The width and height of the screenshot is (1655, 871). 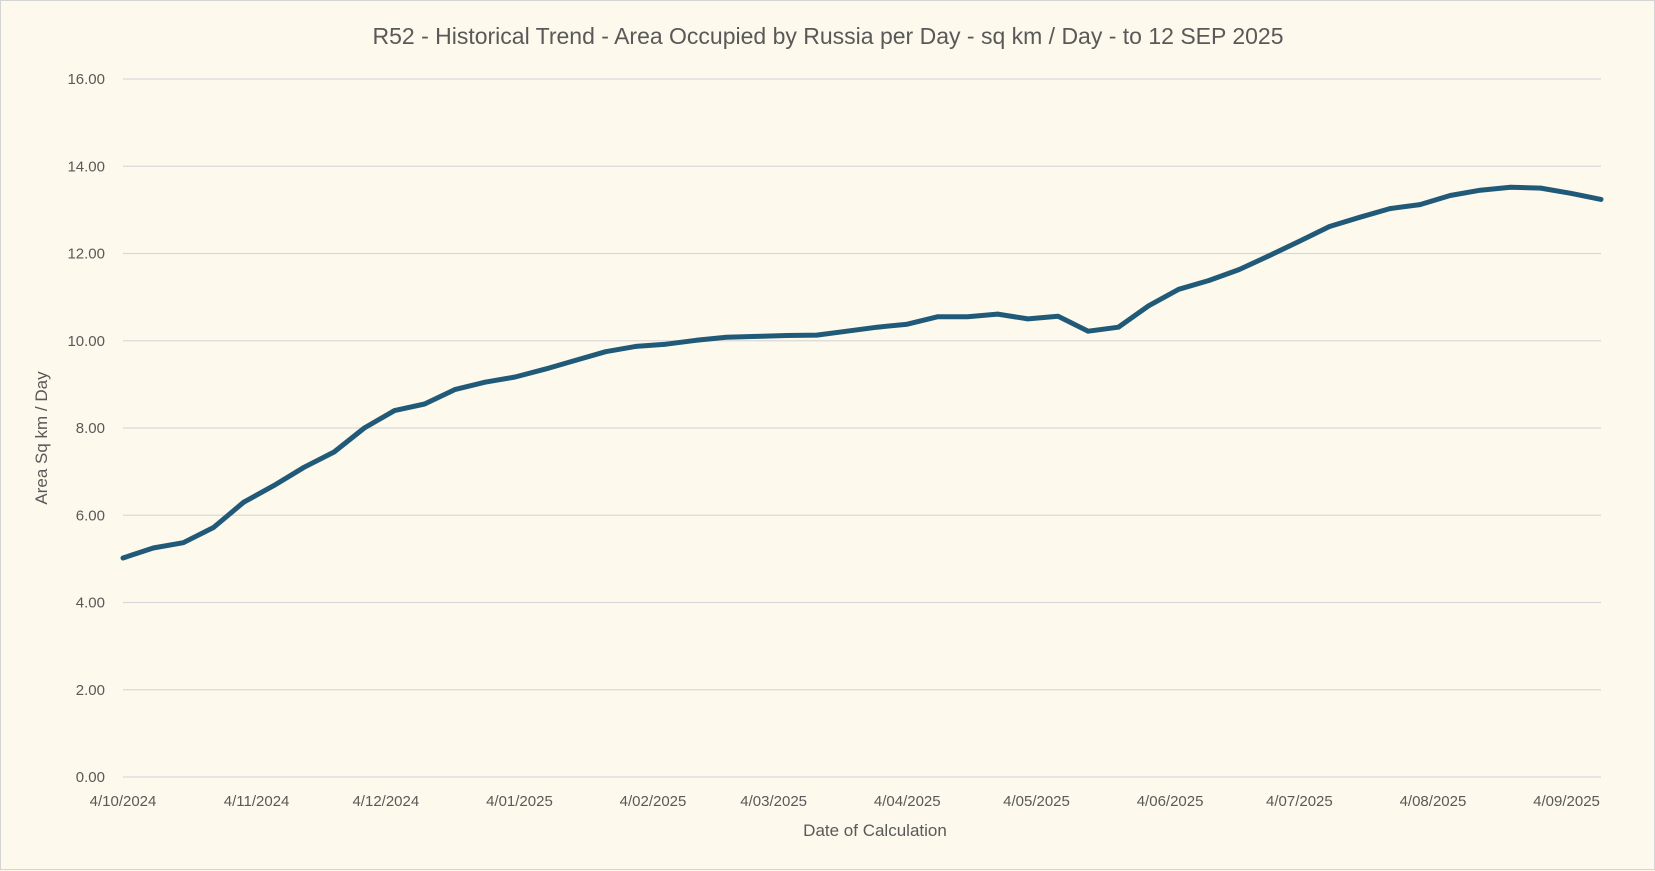 I want to click on y-tick-label: 10.00, so click(x=86, y=341).